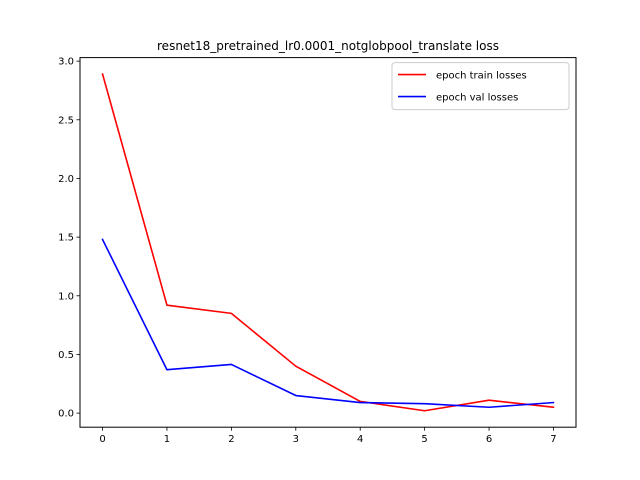  What do you see at coordinates (553, 439) in the screenshot?
I see `x-tick-label: 7` at bounding box center [553, 439].